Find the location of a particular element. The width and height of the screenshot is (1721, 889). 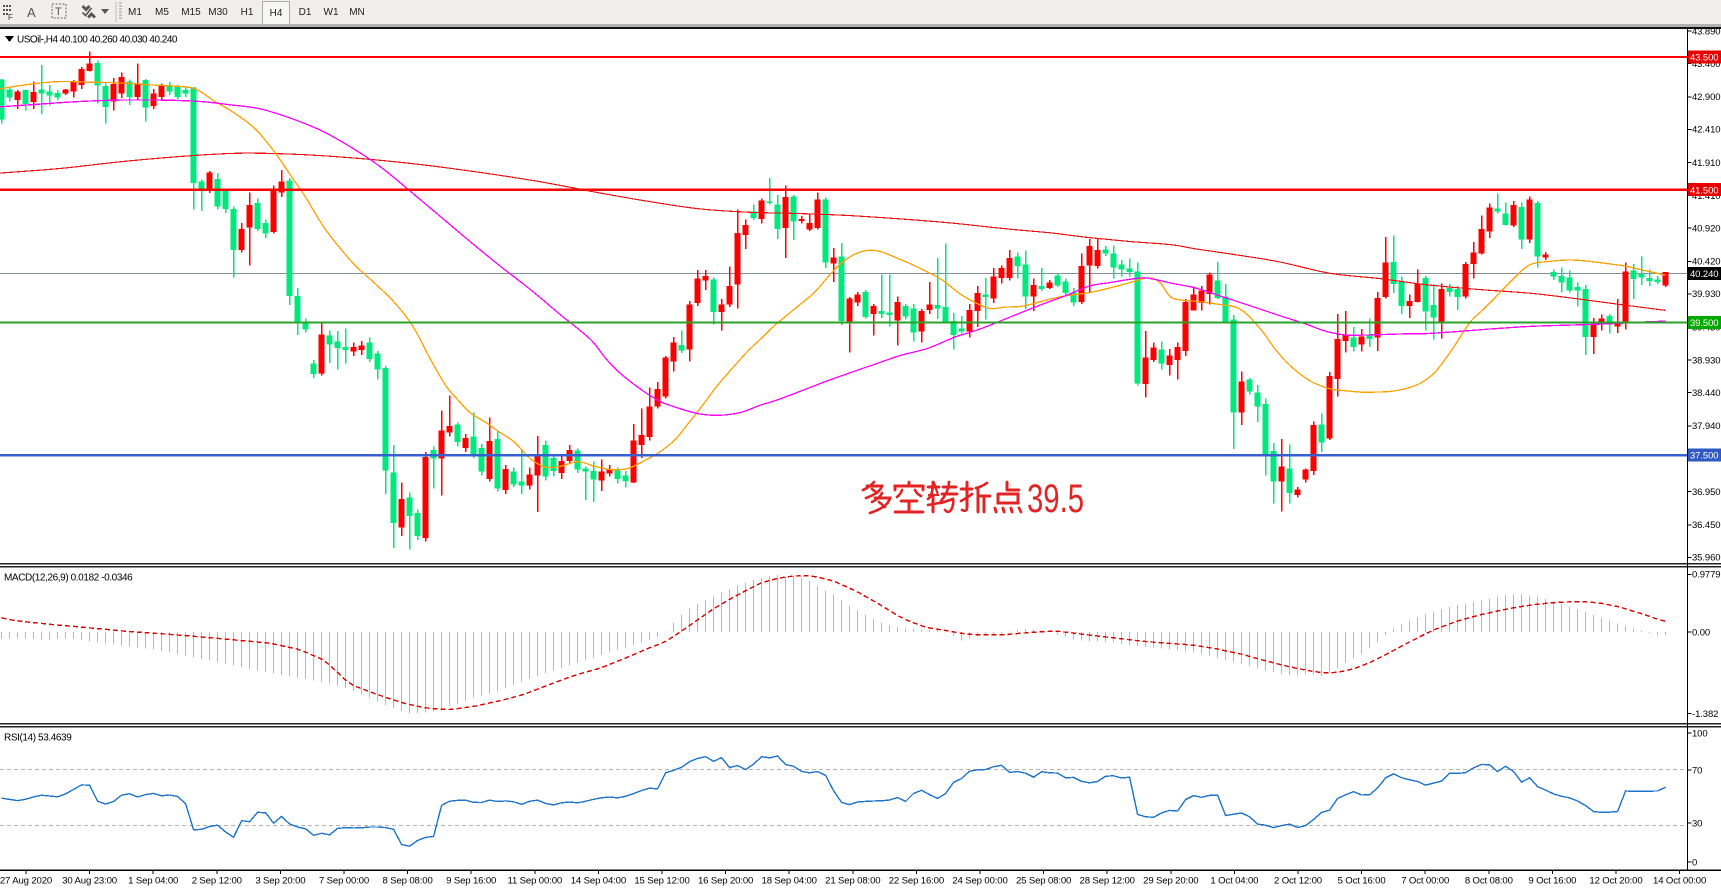

svg-text: 37.500 is located at coordinates (1704, 456).